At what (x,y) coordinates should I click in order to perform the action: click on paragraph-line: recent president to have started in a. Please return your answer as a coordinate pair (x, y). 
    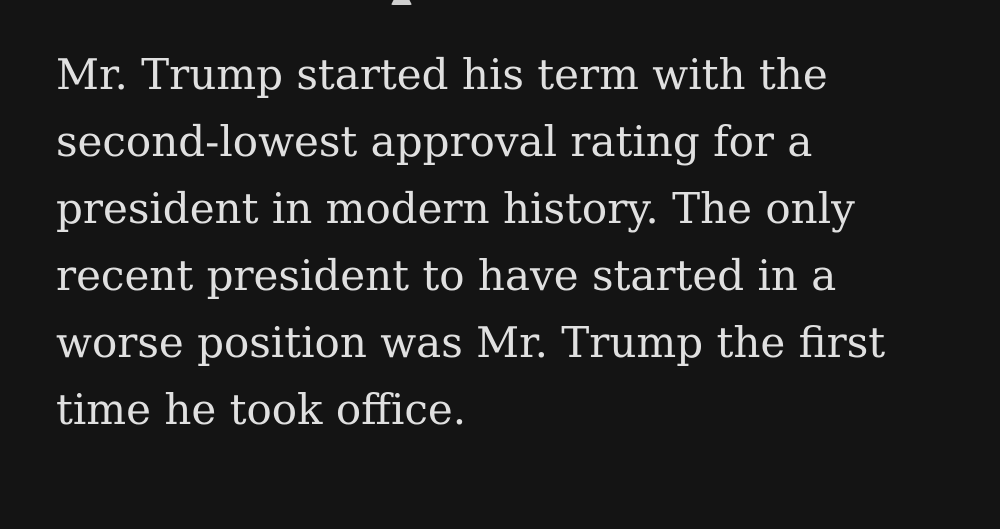
    Looking at the image, I should click on (446, 275).